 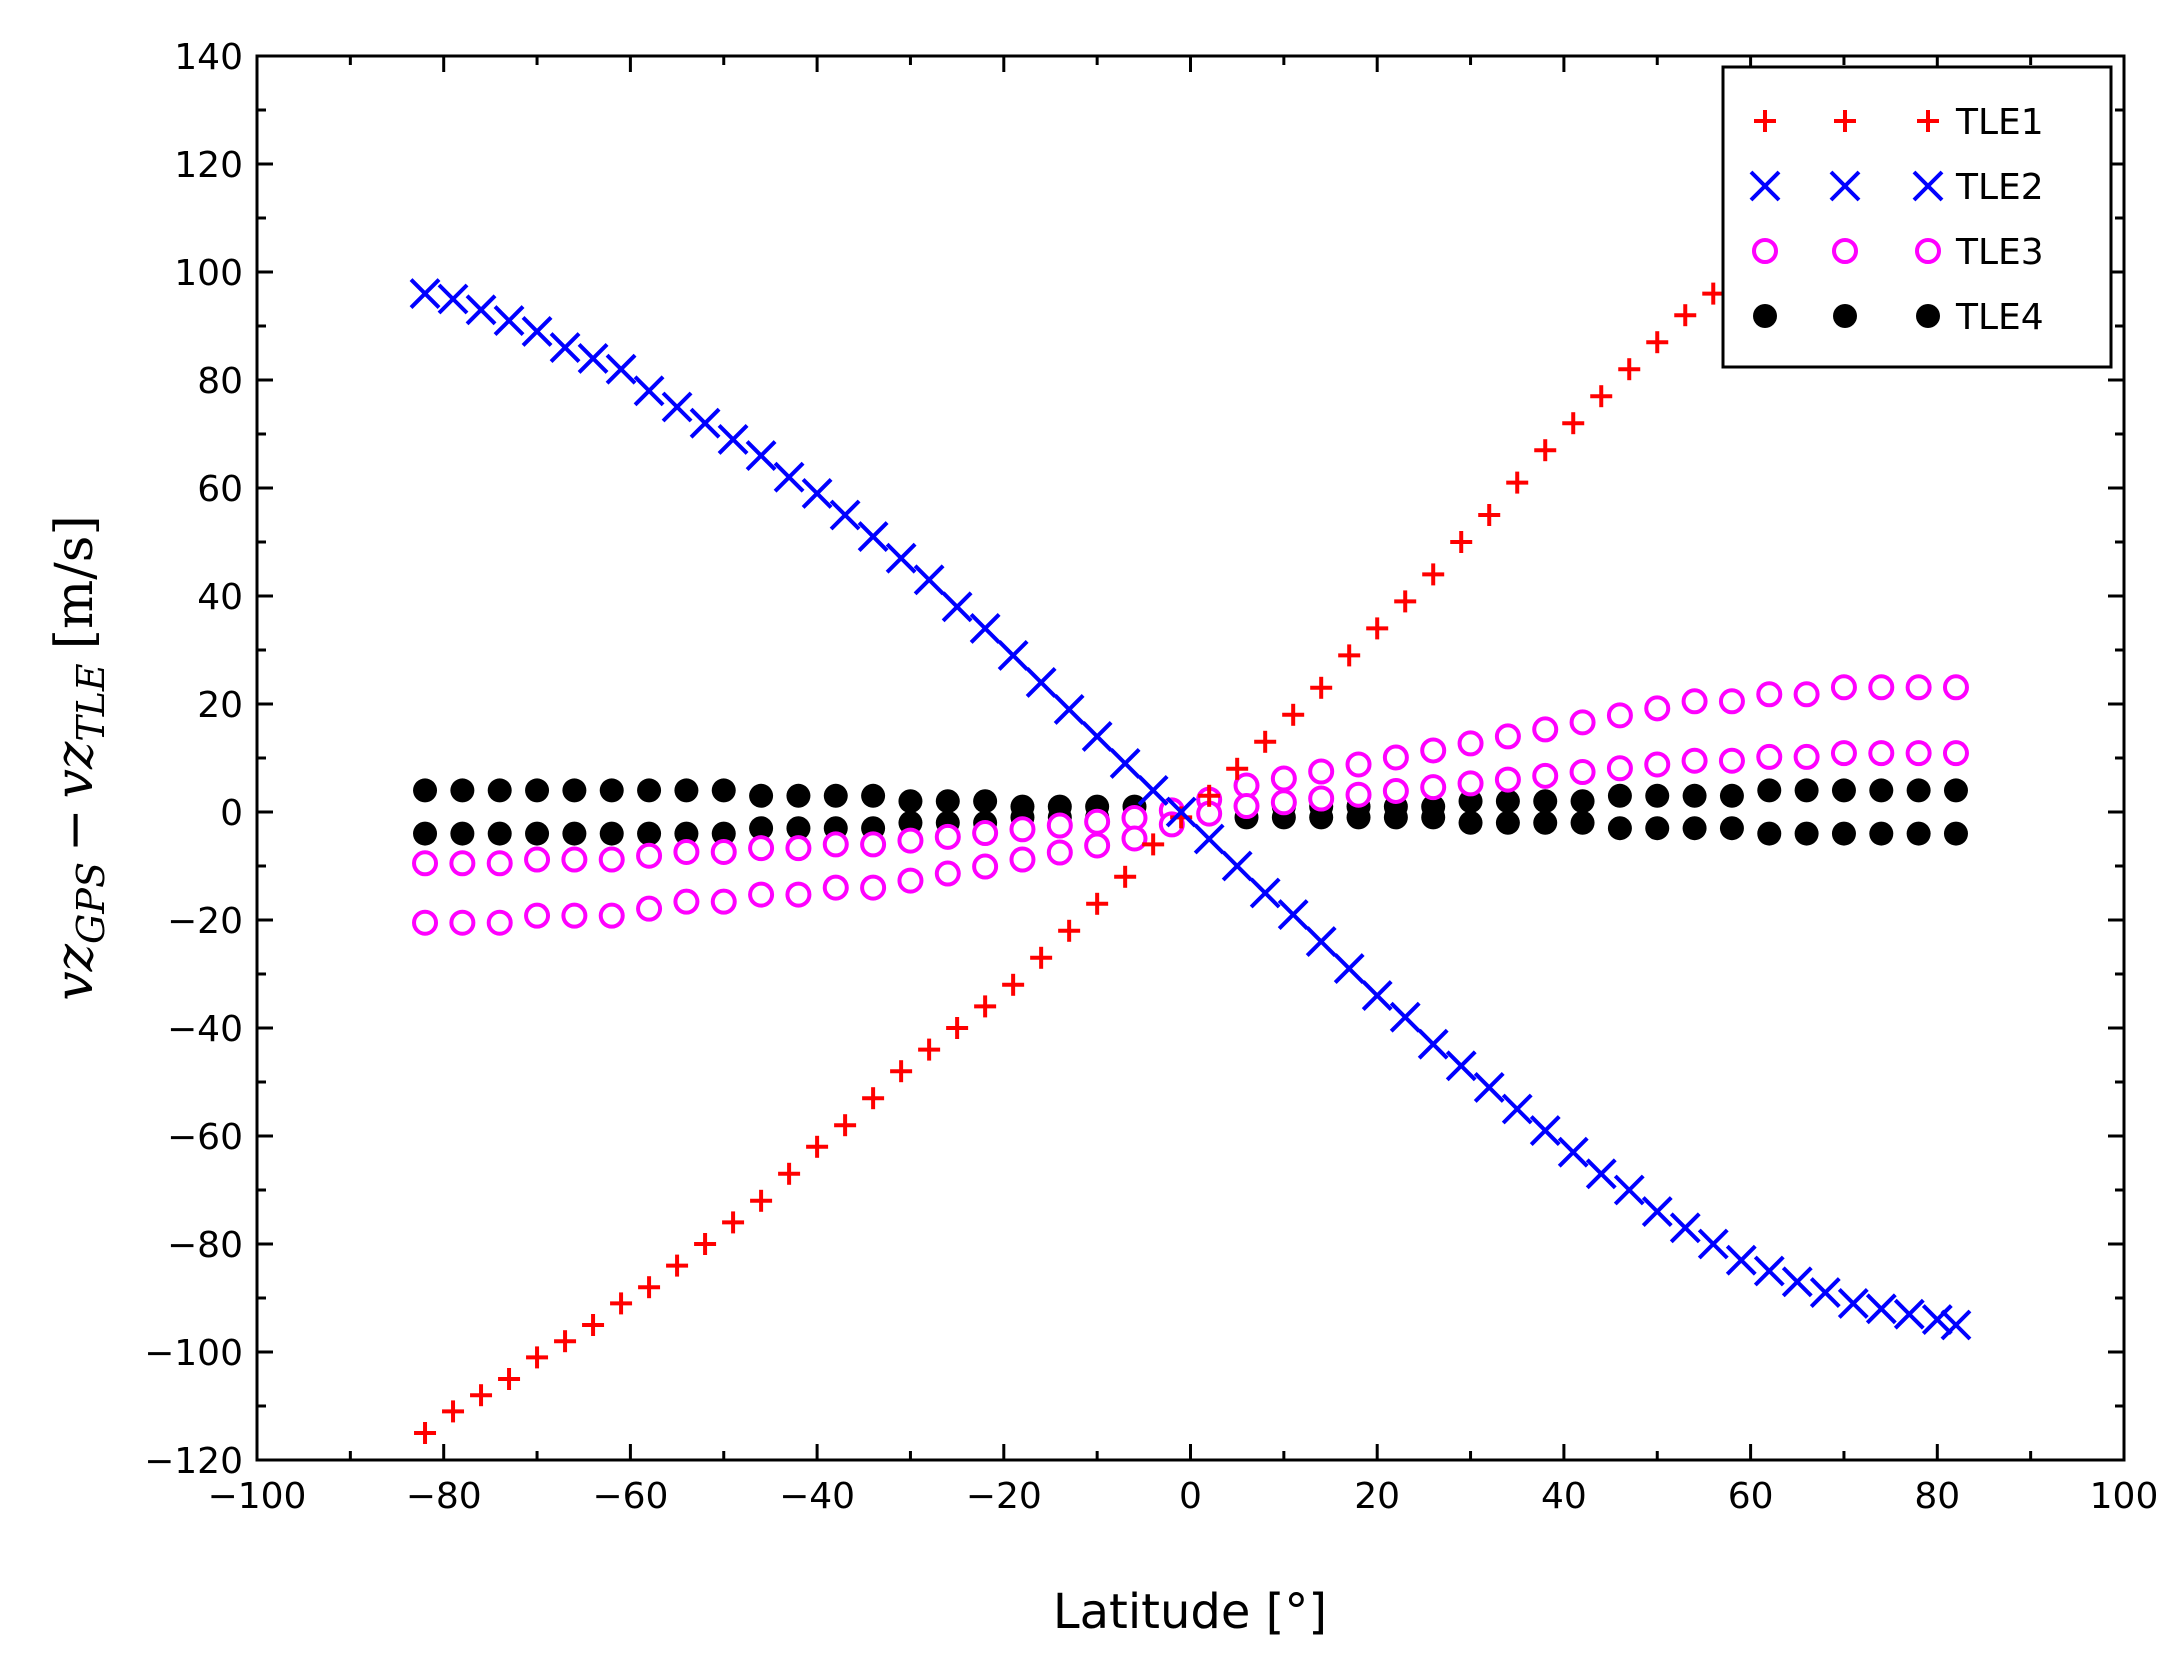 What do you see at coordinates (205, 1029) in the screenshot?
I see `y-tick-label: −40` at bounding box center [205, 1029].